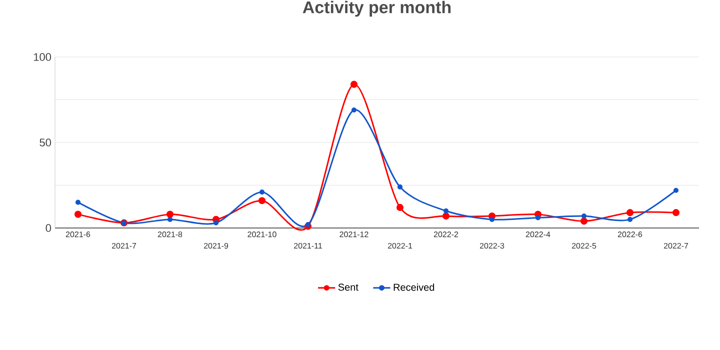  What do you see at coordinates (262, 235) in the screenshot?
I see `x-tick-label: 2021-10` at bounding box center [262, 235].